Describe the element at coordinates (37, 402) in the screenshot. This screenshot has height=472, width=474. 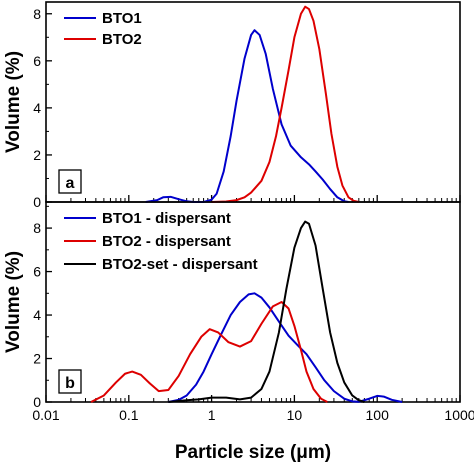
I see `y-tick-label-b-0: 0` at that location.